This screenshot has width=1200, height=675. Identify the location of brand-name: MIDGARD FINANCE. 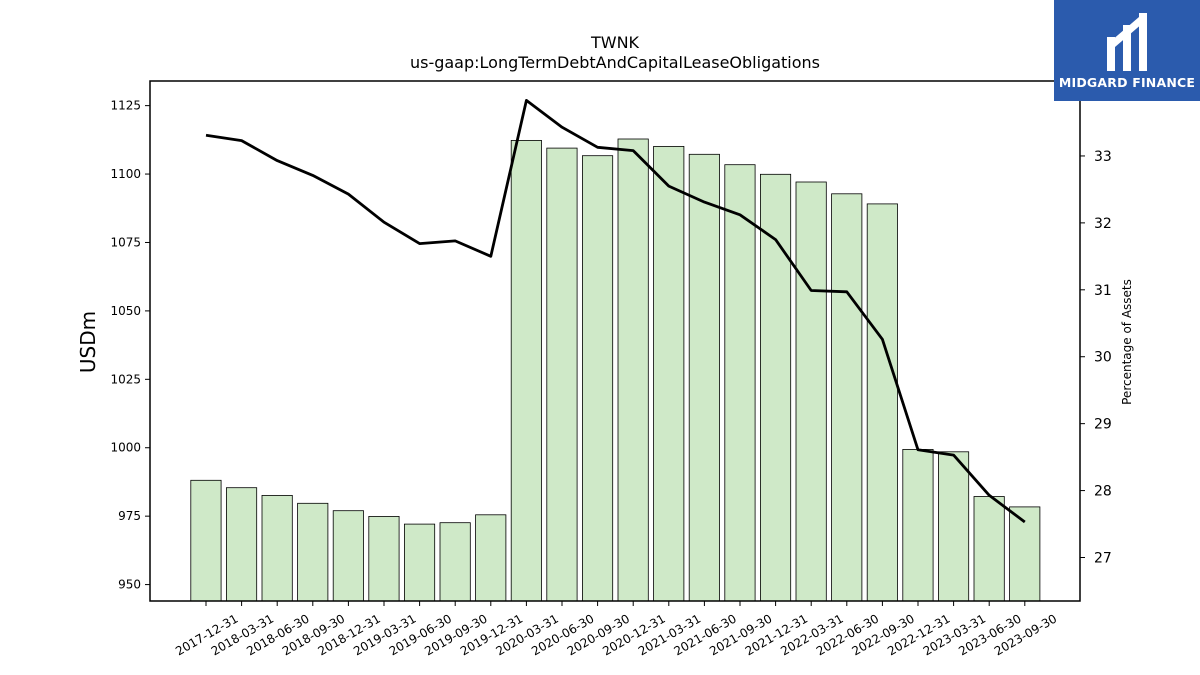
(1127, 82).